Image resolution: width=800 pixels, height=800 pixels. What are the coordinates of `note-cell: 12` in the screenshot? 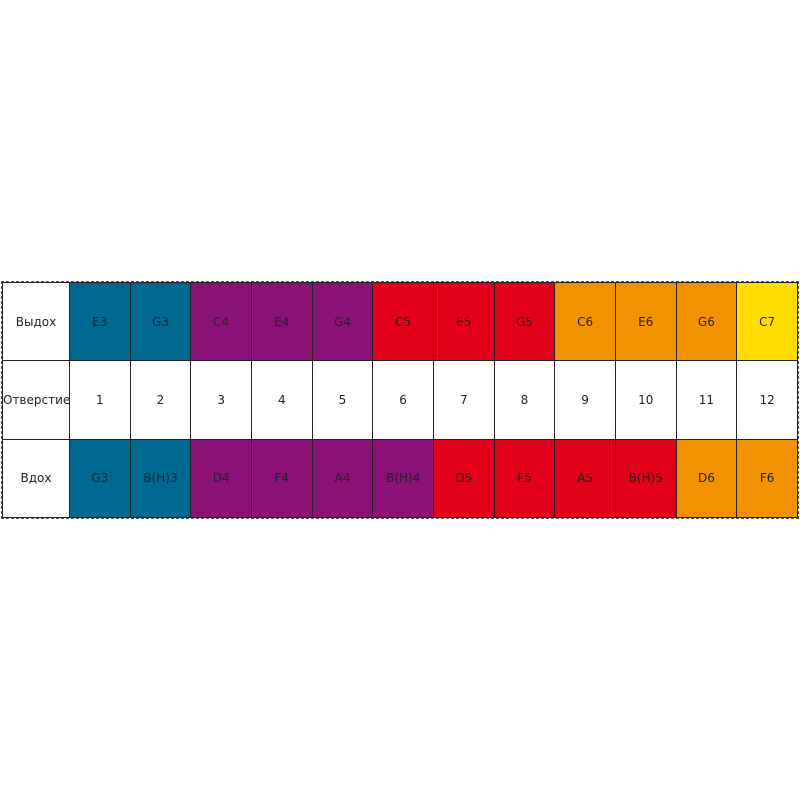 It's located at (767, 400).